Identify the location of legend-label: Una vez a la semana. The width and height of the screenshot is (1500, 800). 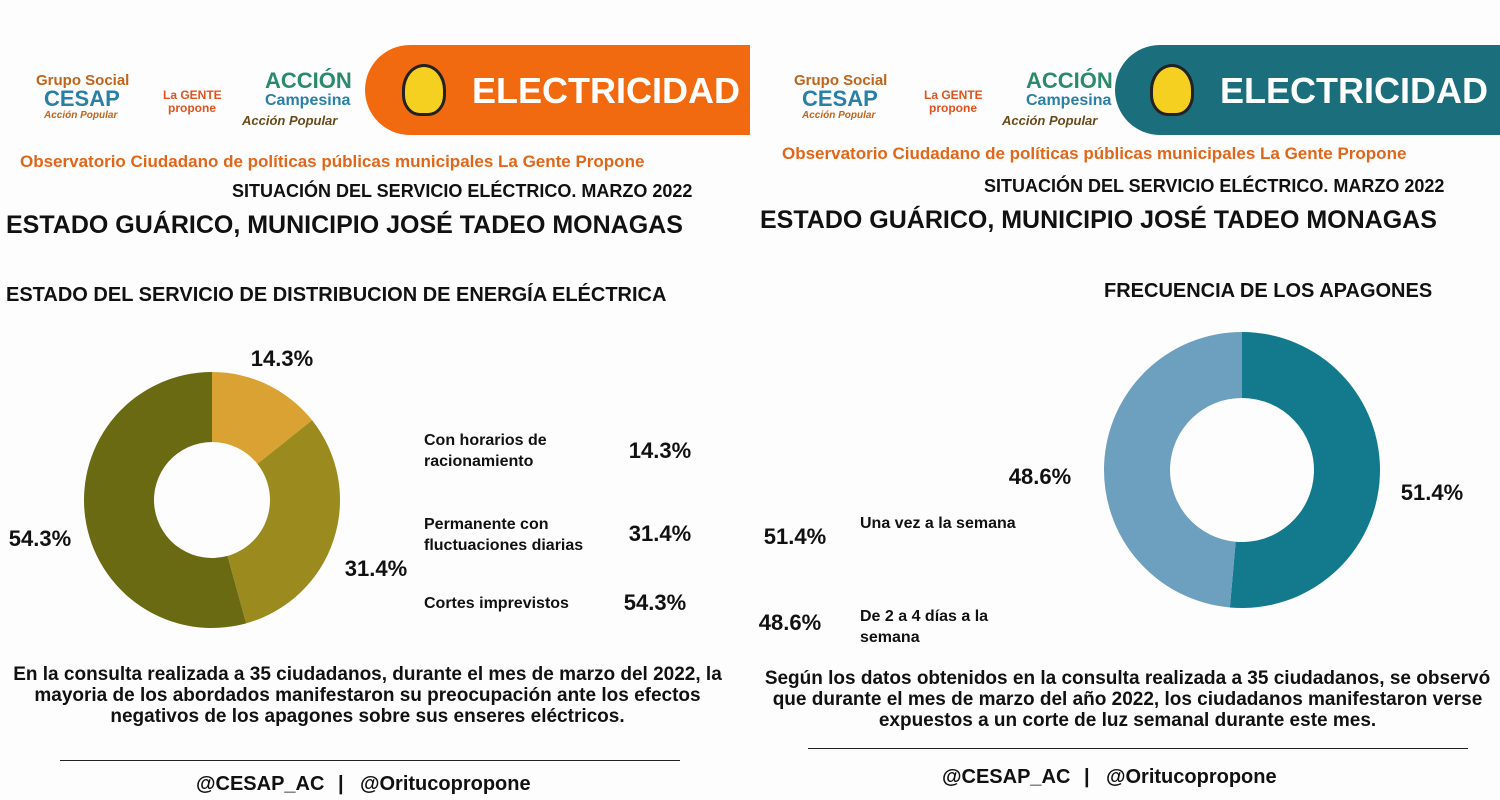
(938, 523).